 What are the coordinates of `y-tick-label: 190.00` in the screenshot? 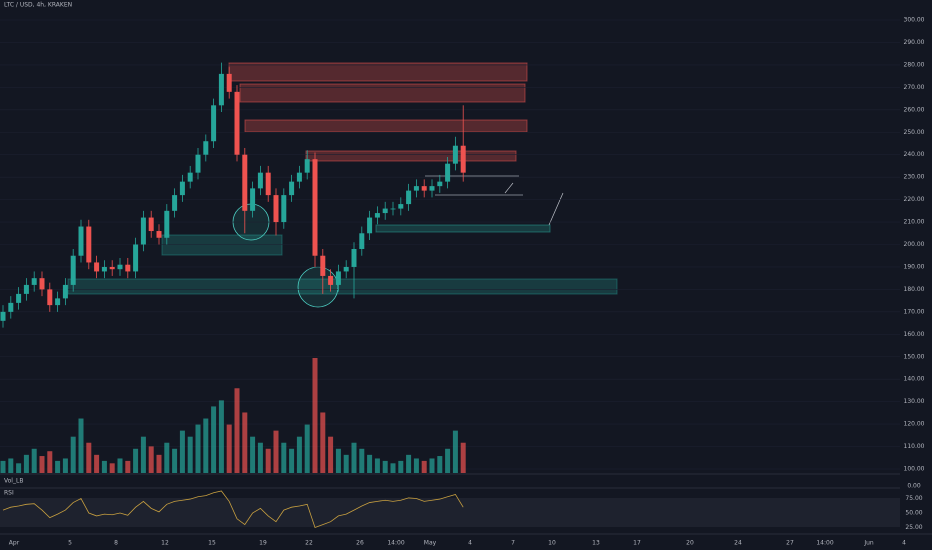 It's located at (914, 266).